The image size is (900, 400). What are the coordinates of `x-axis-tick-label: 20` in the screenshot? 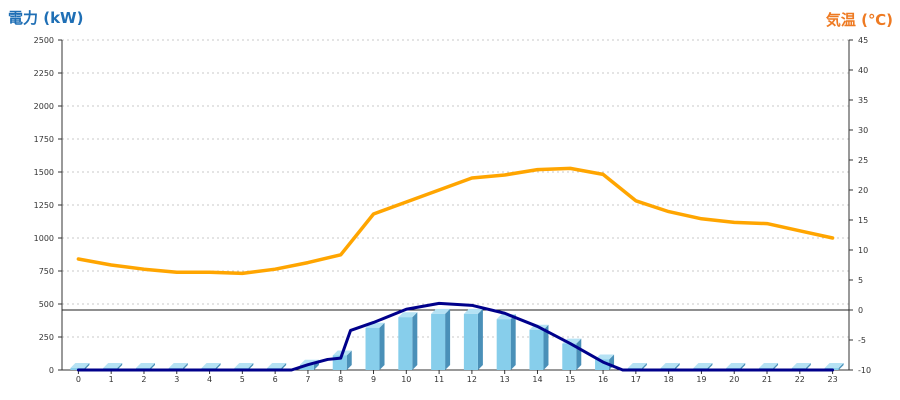 It's located at (734, 379).